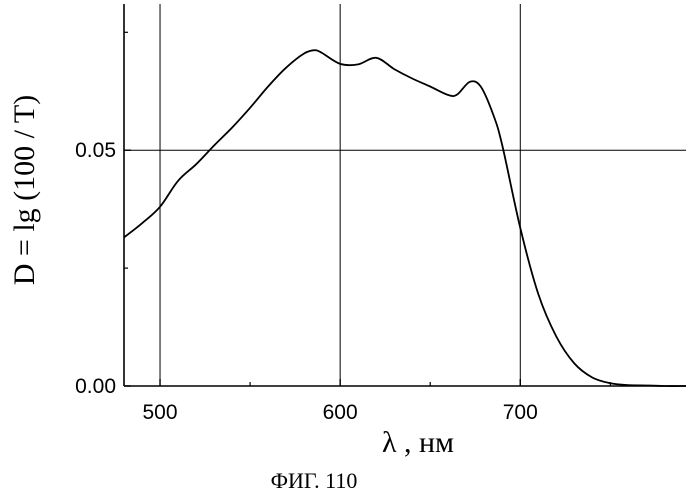  Describe the element at coordinates (340, 412) in the screenshot. I see `x-tick-label-600: 600` at that location.